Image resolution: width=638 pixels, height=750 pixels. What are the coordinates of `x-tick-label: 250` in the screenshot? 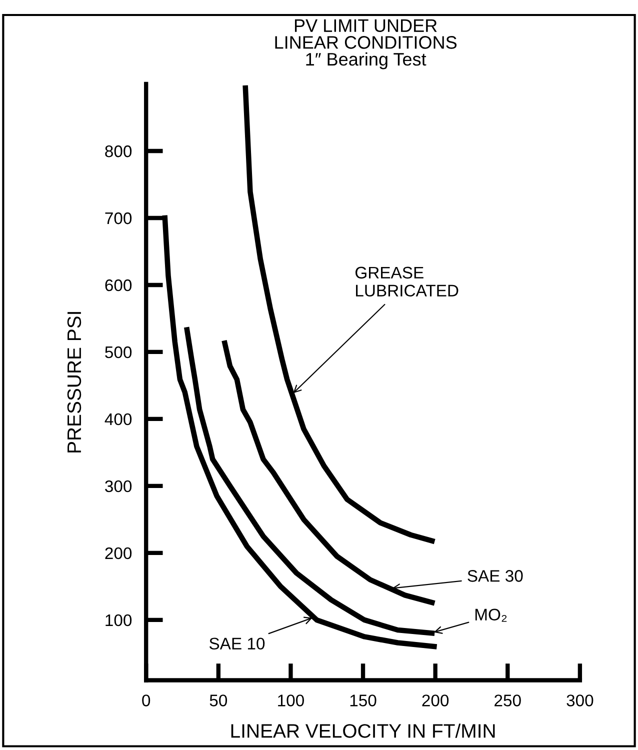 It's located at (507, 700).